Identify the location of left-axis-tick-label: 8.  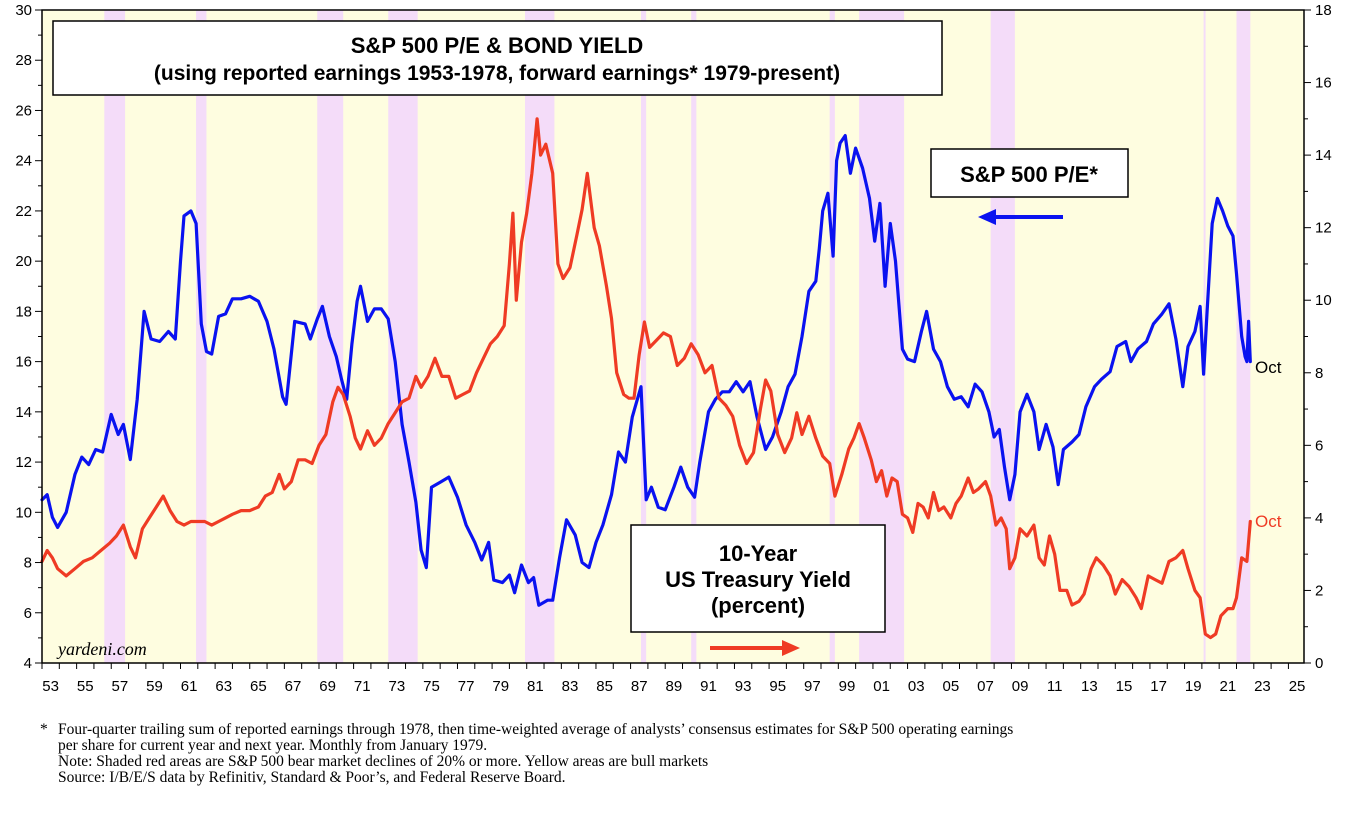
(28, 563).